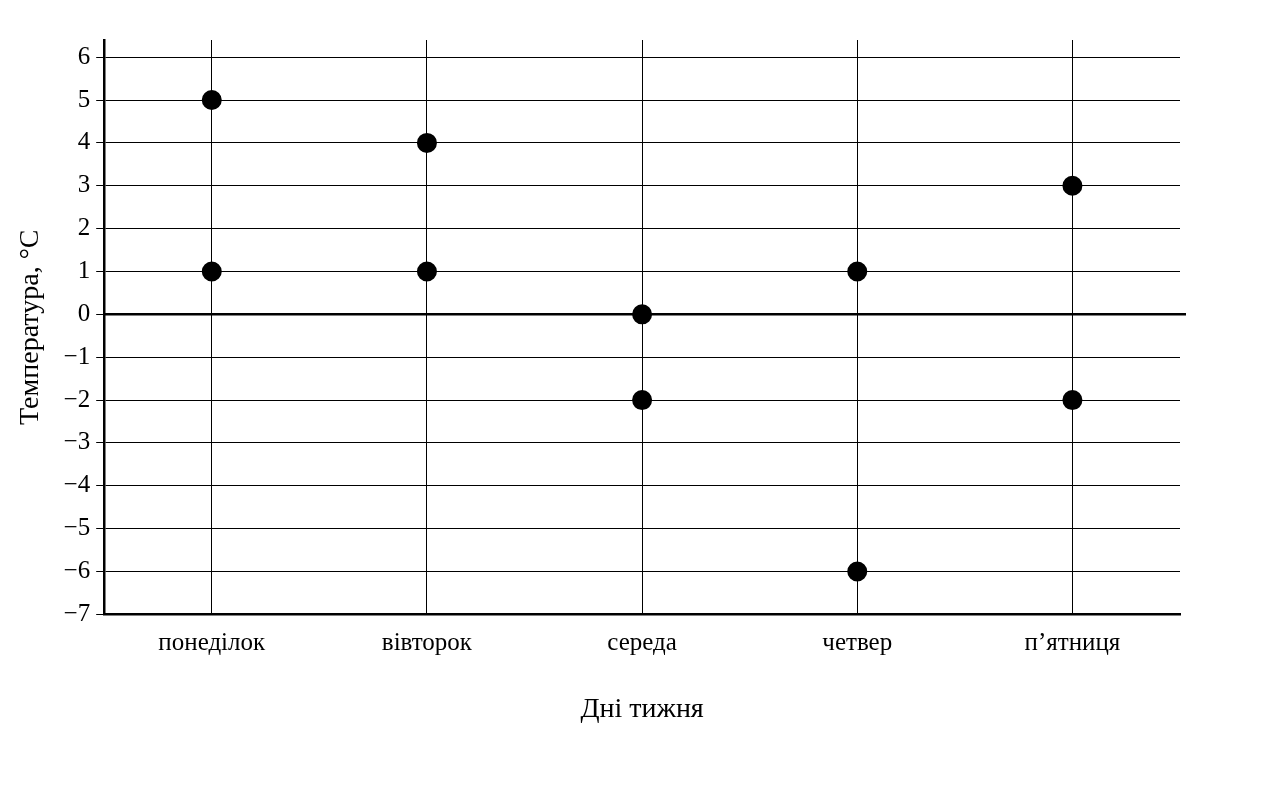  I want to click on y-tick-label: 4, so click(84, 141).